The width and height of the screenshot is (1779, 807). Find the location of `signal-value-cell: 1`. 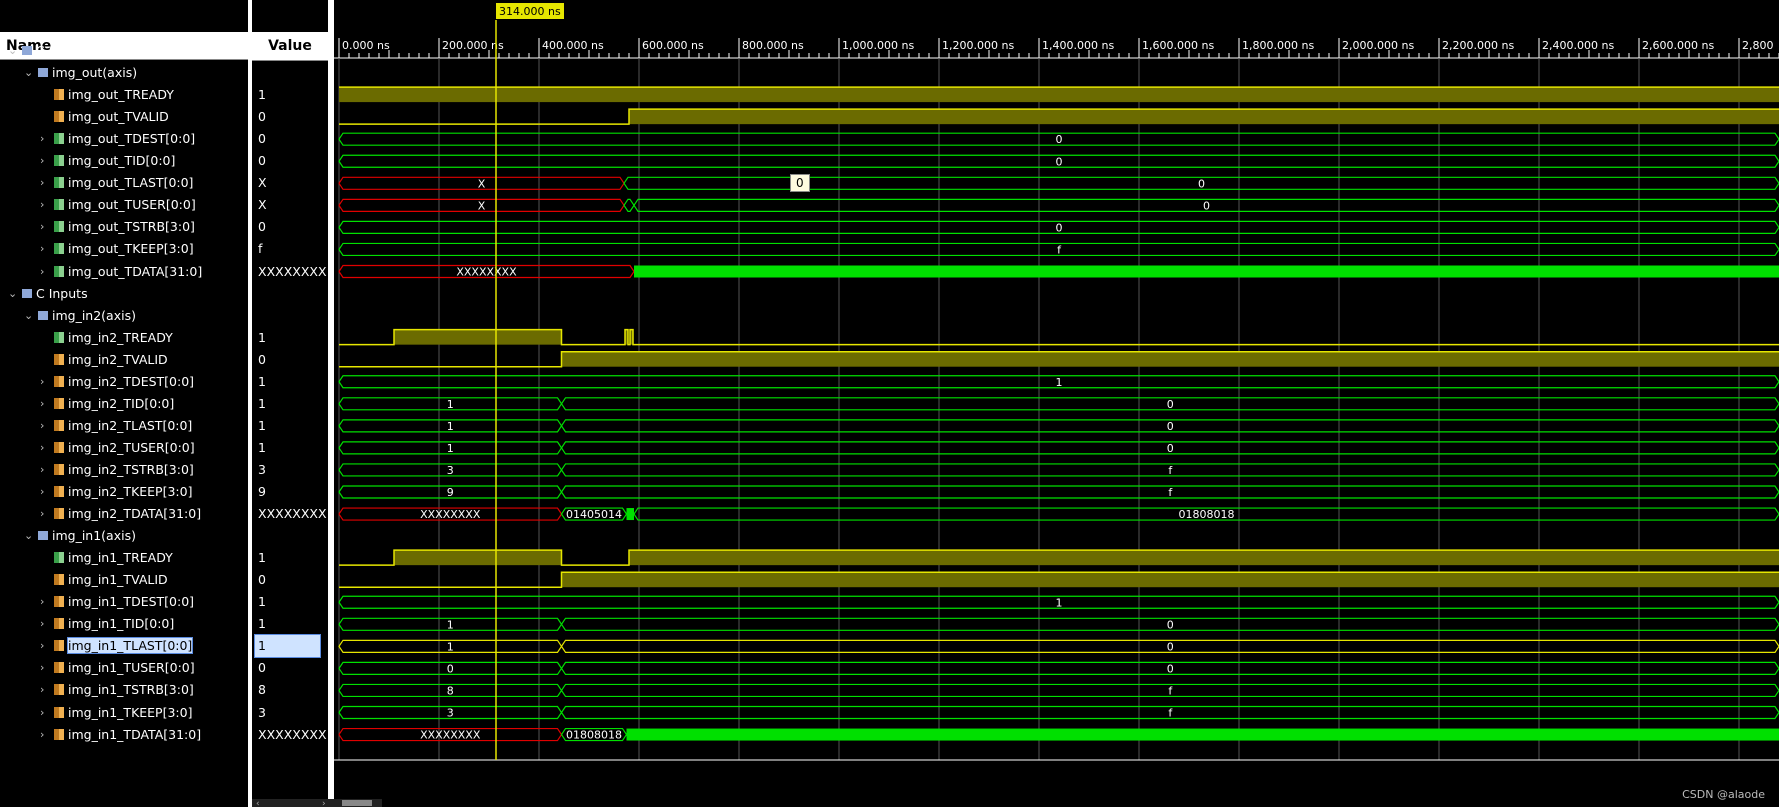

signal-value-cell: 1 is located at coordinates (262, 602).